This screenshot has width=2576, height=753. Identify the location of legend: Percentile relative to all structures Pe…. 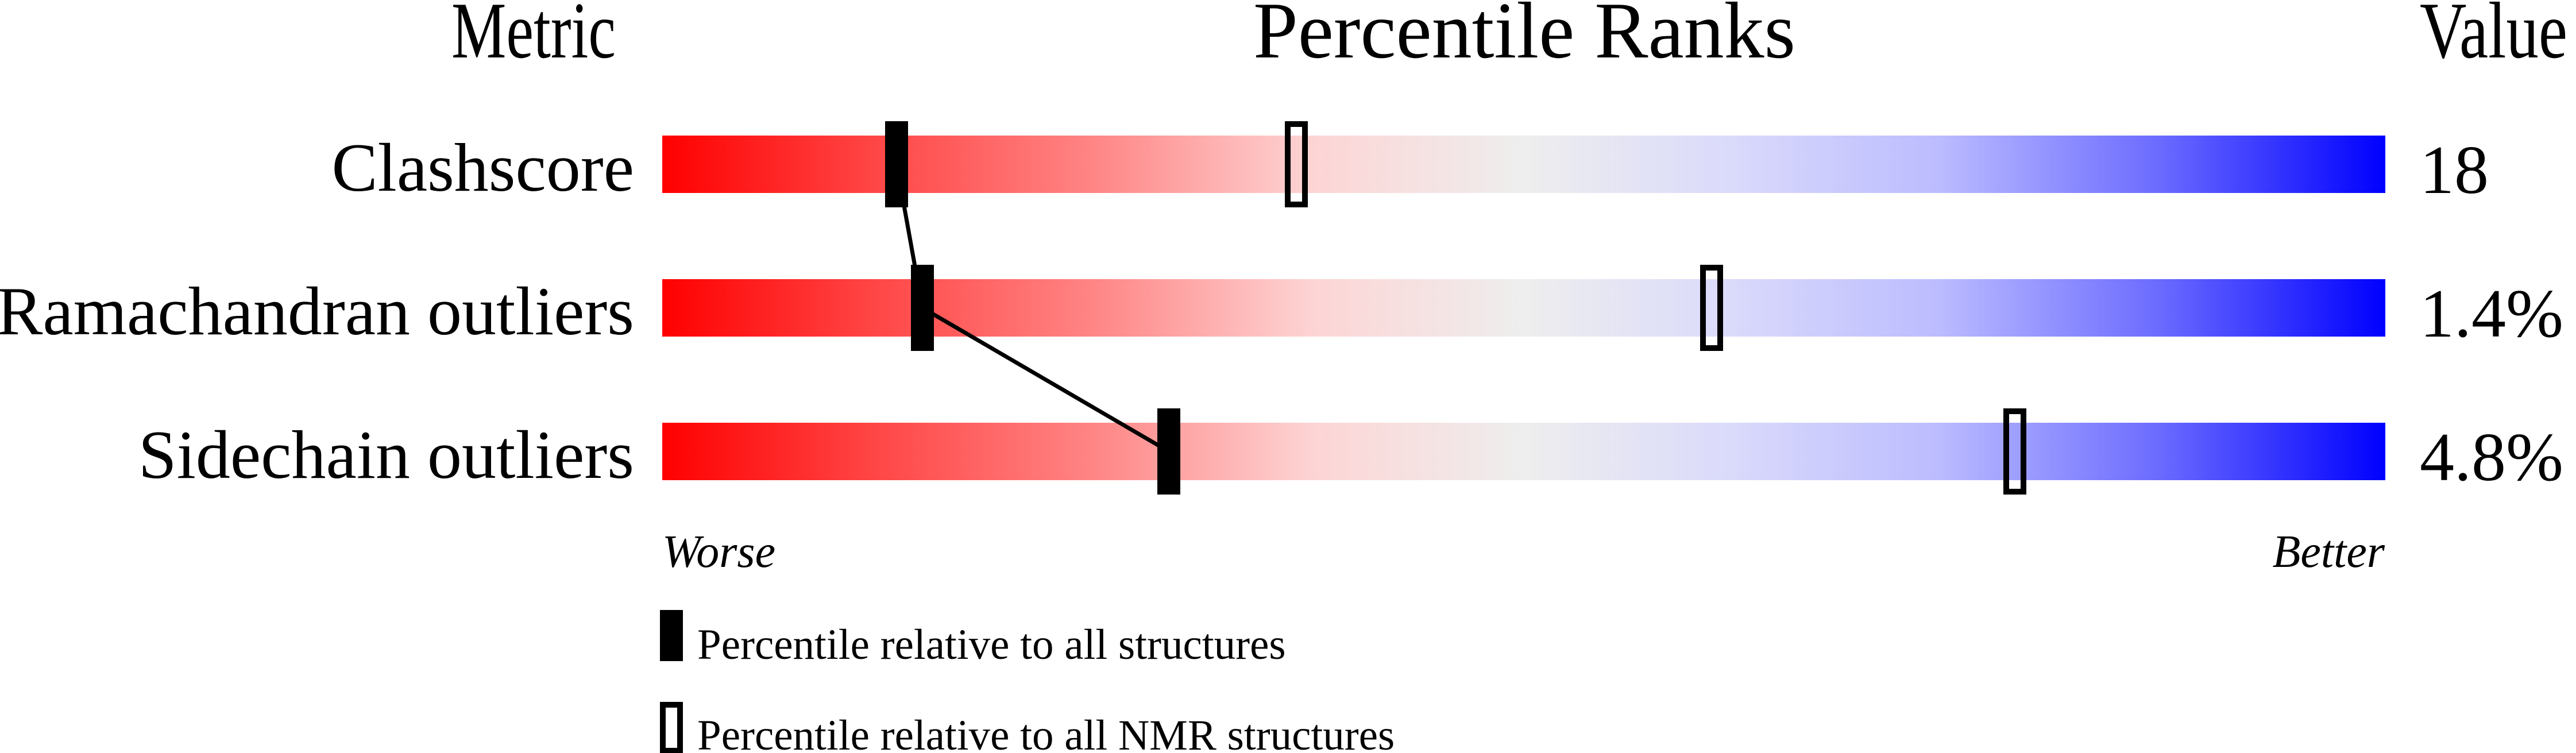
(1027, 681).